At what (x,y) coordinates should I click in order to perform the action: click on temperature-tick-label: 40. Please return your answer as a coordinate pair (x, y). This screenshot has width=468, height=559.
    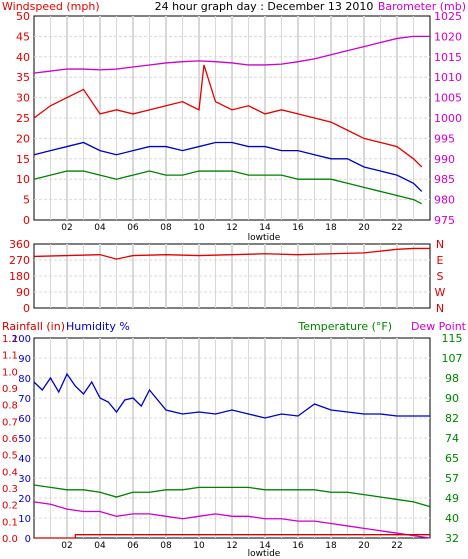
    Looking at the image, I should click on (452, 518).